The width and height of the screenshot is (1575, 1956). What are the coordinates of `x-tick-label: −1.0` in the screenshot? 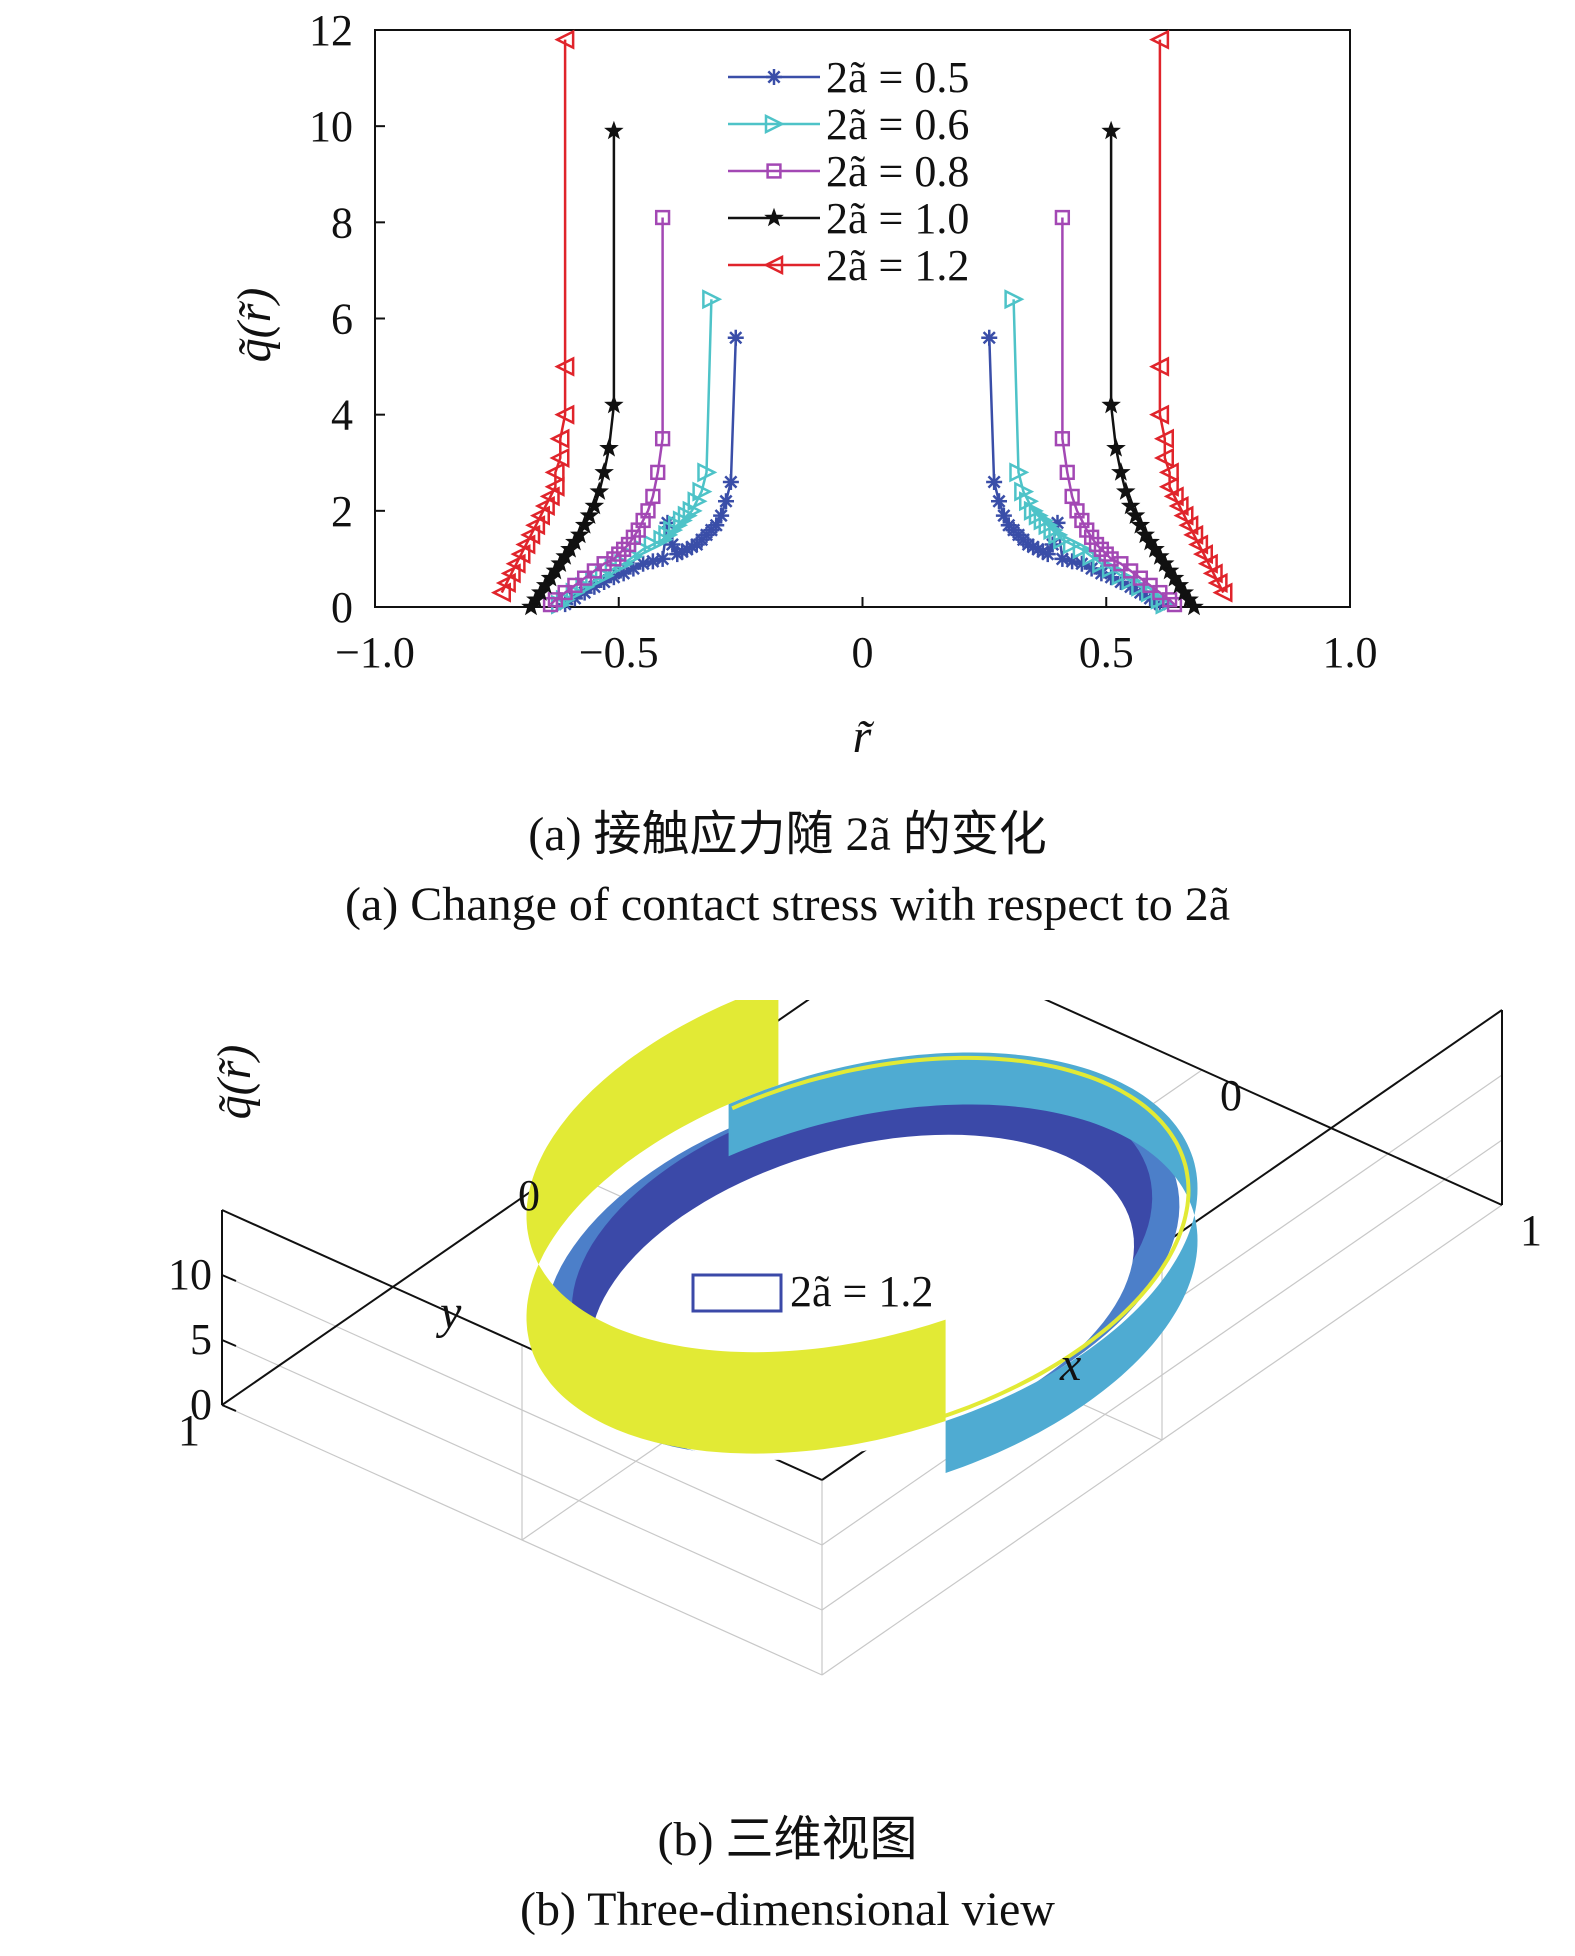 It's located at (375, 652).